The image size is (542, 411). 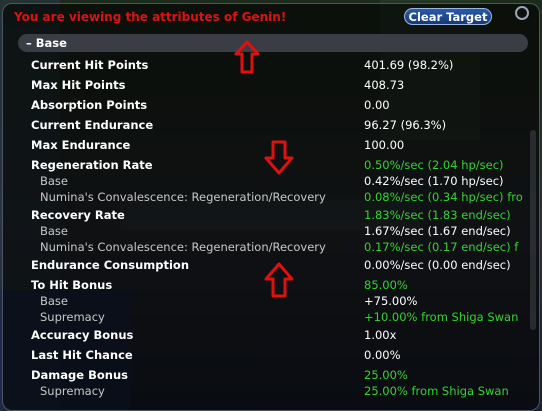 What do you see at coordinates (51, 43) in the screenshot?
I see `section-title: Base` at bounding box center [51, 43].